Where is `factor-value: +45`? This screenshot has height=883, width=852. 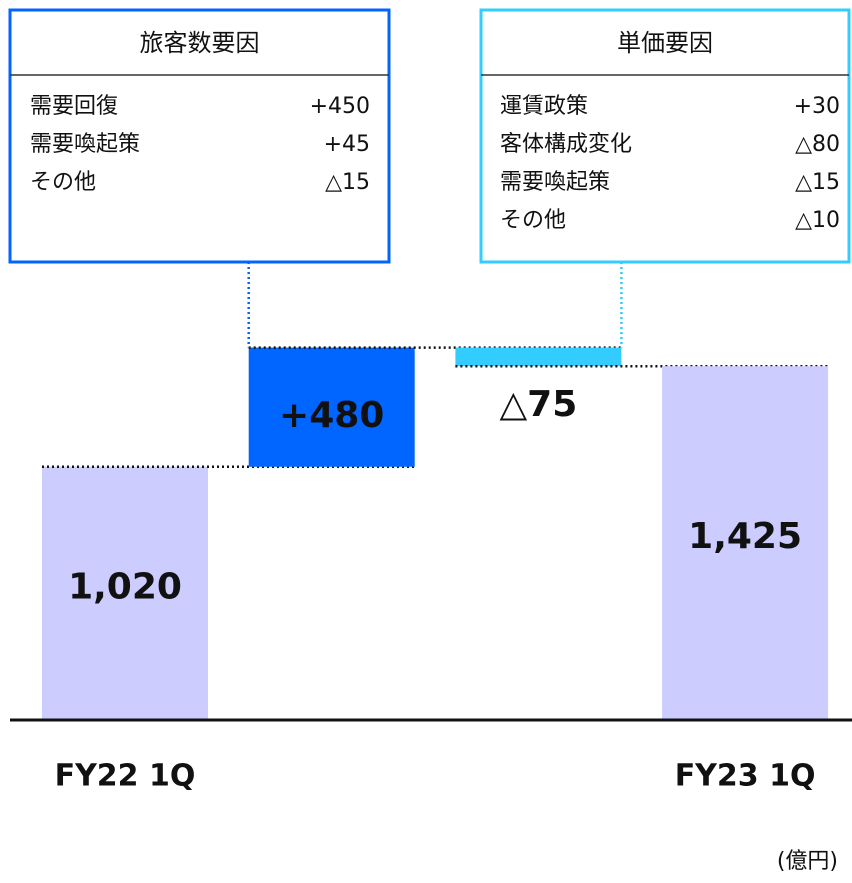
factor-value: +45 is located at coordinates (347, 144).